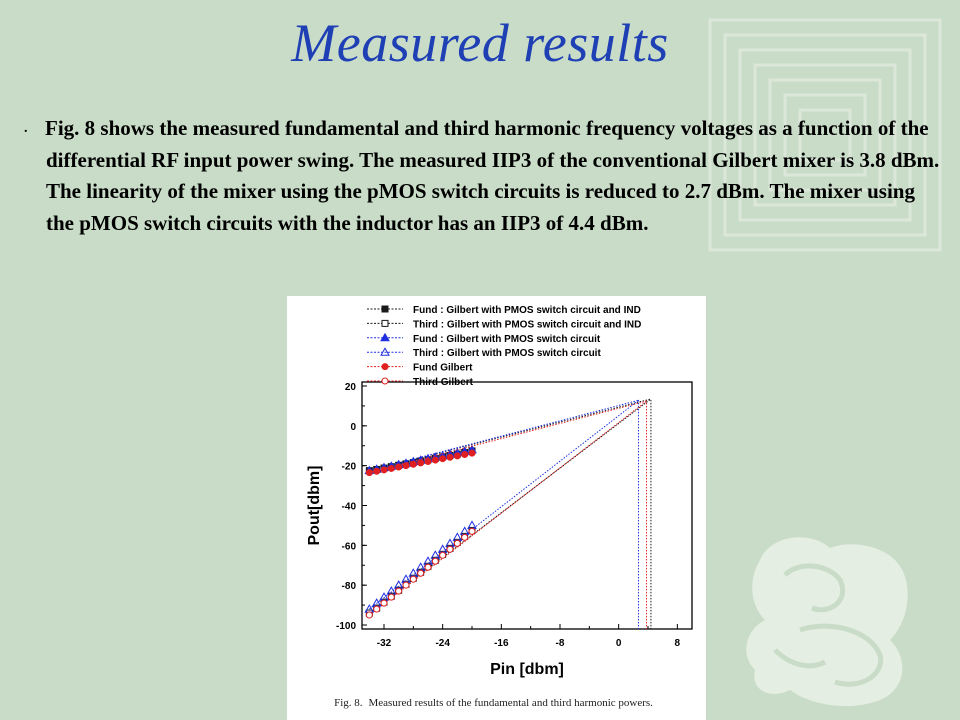 This screenshot has height=720, width=960. What do you see at coordinates (314, 506) in the screenshot?
I see `y-axis-label: Pout[dbm]` at bounding box center [314, 506].